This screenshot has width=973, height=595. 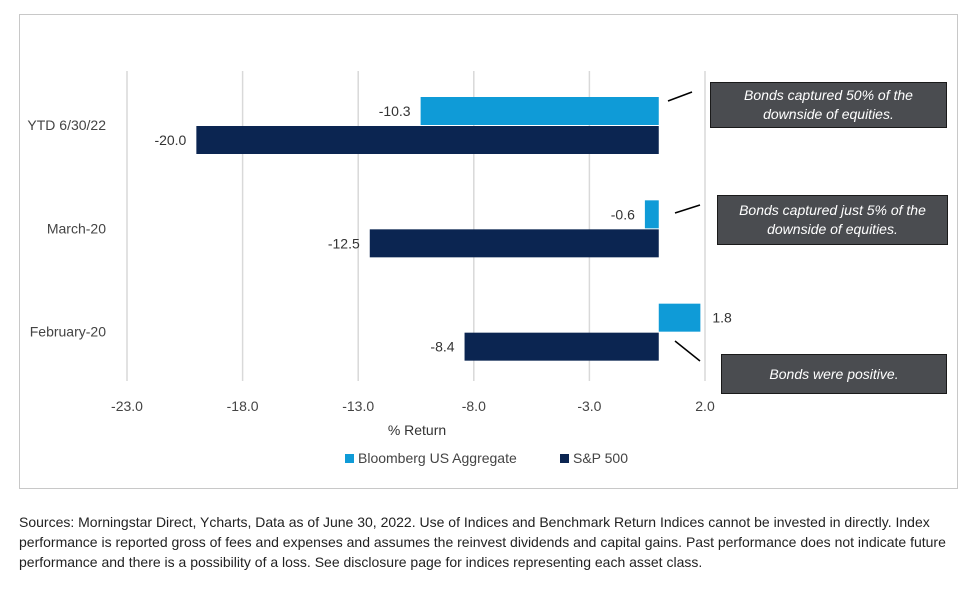 What do you see at coordinates (623, 214) in the screenshot?
I see `data-label: -0.6` at bounding box center [623, 214].